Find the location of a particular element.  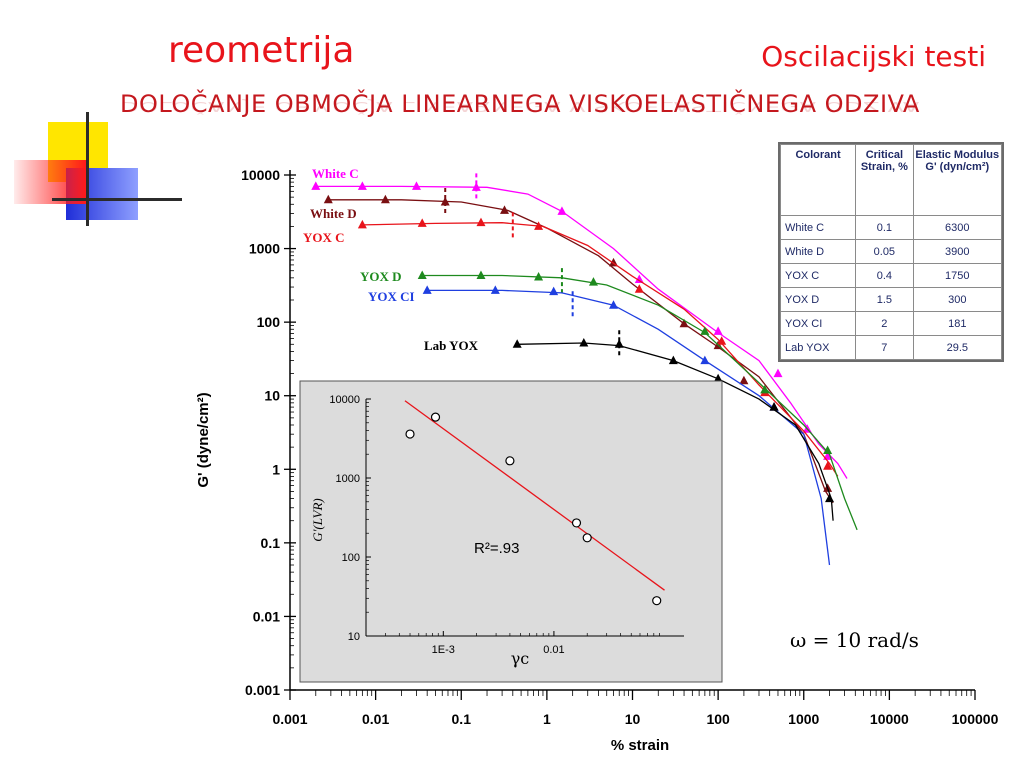

y-tick-label: 10000 is located at coordinates (260, 175).